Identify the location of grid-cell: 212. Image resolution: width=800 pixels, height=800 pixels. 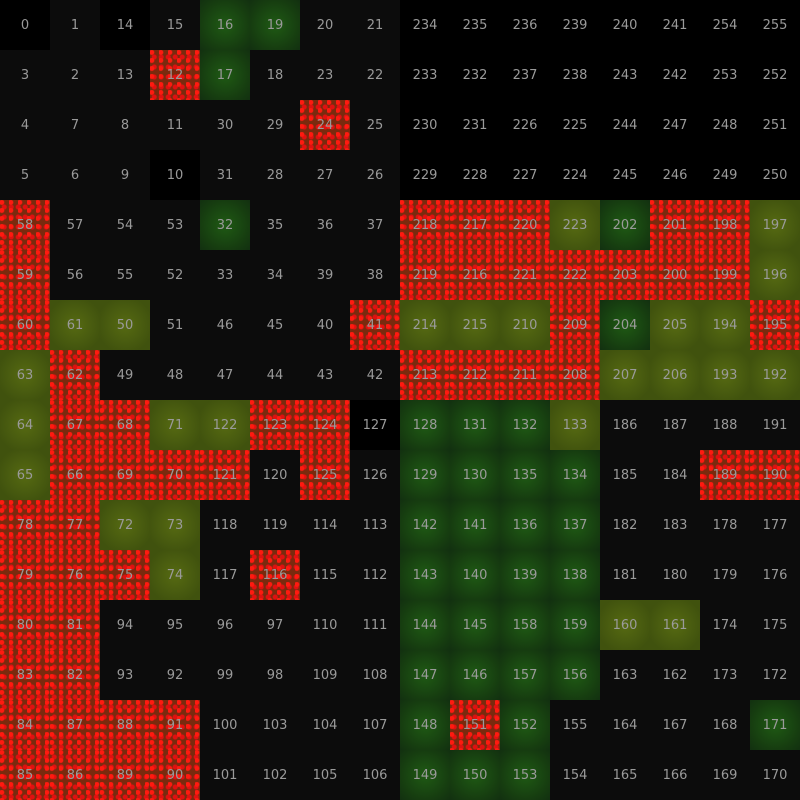
(475, 375).